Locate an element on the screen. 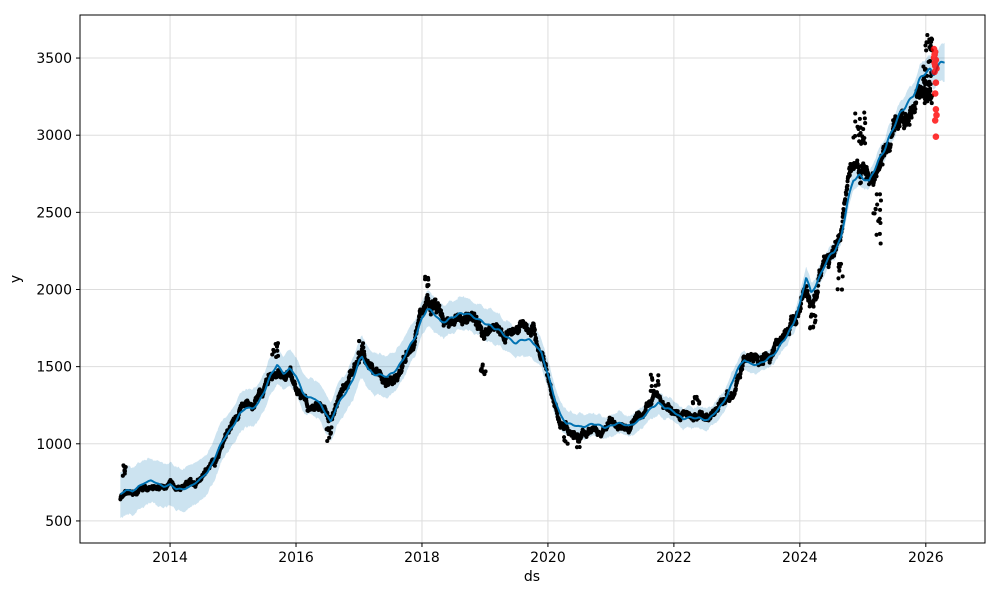  y-axis-ticks: 500 1000 1500 2000 2500 3000 3500 is located at coordinates (58, 290).